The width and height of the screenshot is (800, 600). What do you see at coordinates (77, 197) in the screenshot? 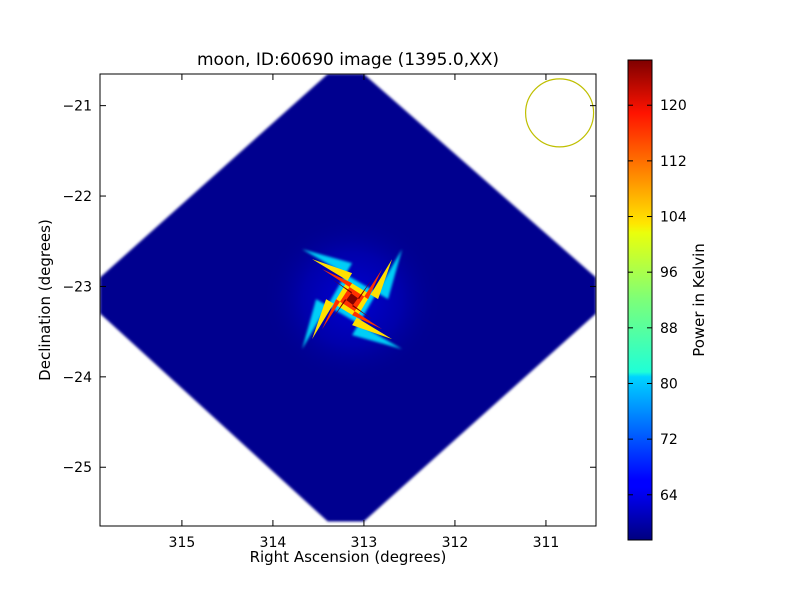
I see `y-tick-label: −22` at bounding box center [77, 197].